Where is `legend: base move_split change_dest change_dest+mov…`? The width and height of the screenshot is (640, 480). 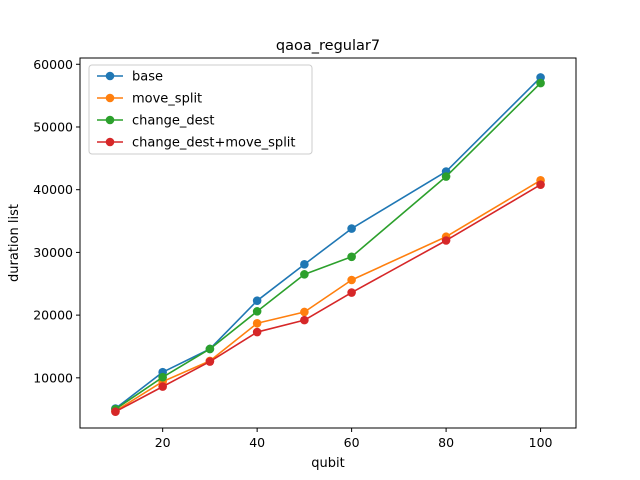
legend: base move_split change_dest change_dest+mov… is located at coordinates (200, 109).